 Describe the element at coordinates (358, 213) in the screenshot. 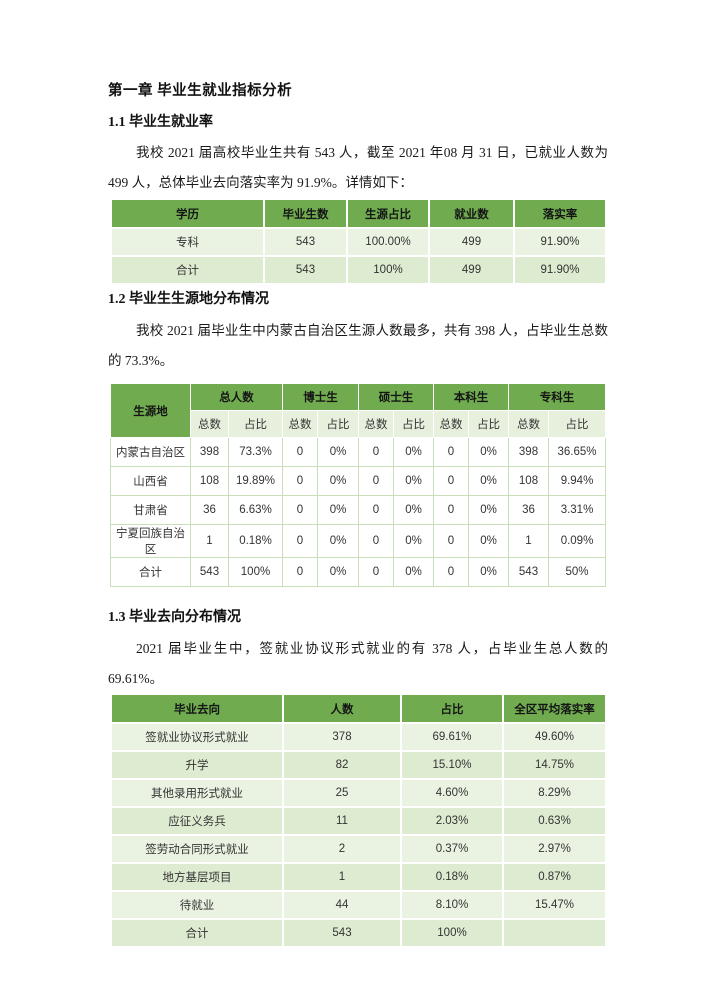

I see `table-header-row: 学历 毕业生数 生源占比 就业数 落实率` at that location.